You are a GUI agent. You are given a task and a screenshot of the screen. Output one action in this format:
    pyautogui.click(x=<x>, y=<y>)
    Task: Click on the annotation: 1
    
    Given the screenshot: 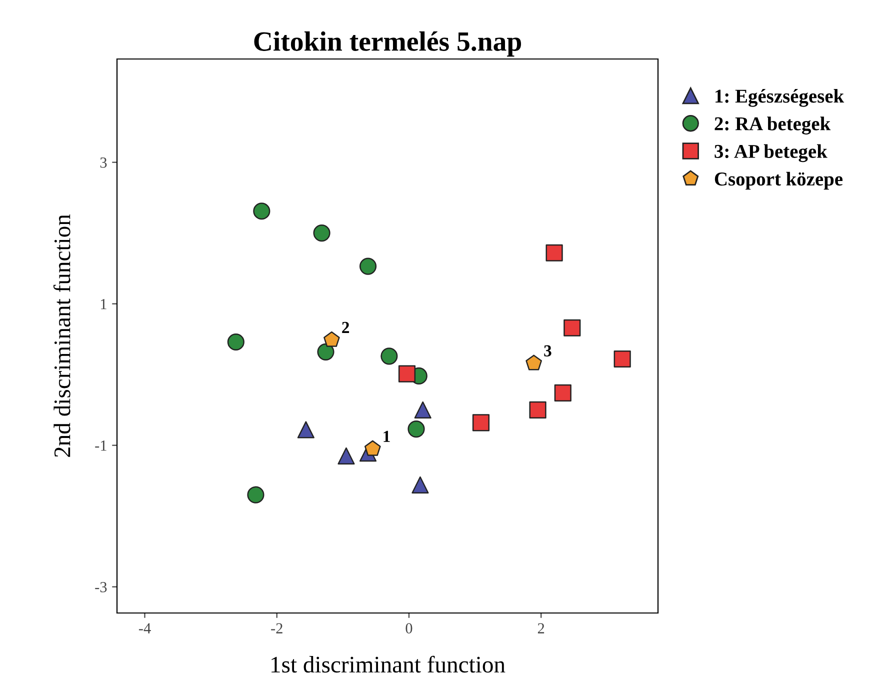 What is the action you would take?
    pyautogui.click(x=387, y=436)
    